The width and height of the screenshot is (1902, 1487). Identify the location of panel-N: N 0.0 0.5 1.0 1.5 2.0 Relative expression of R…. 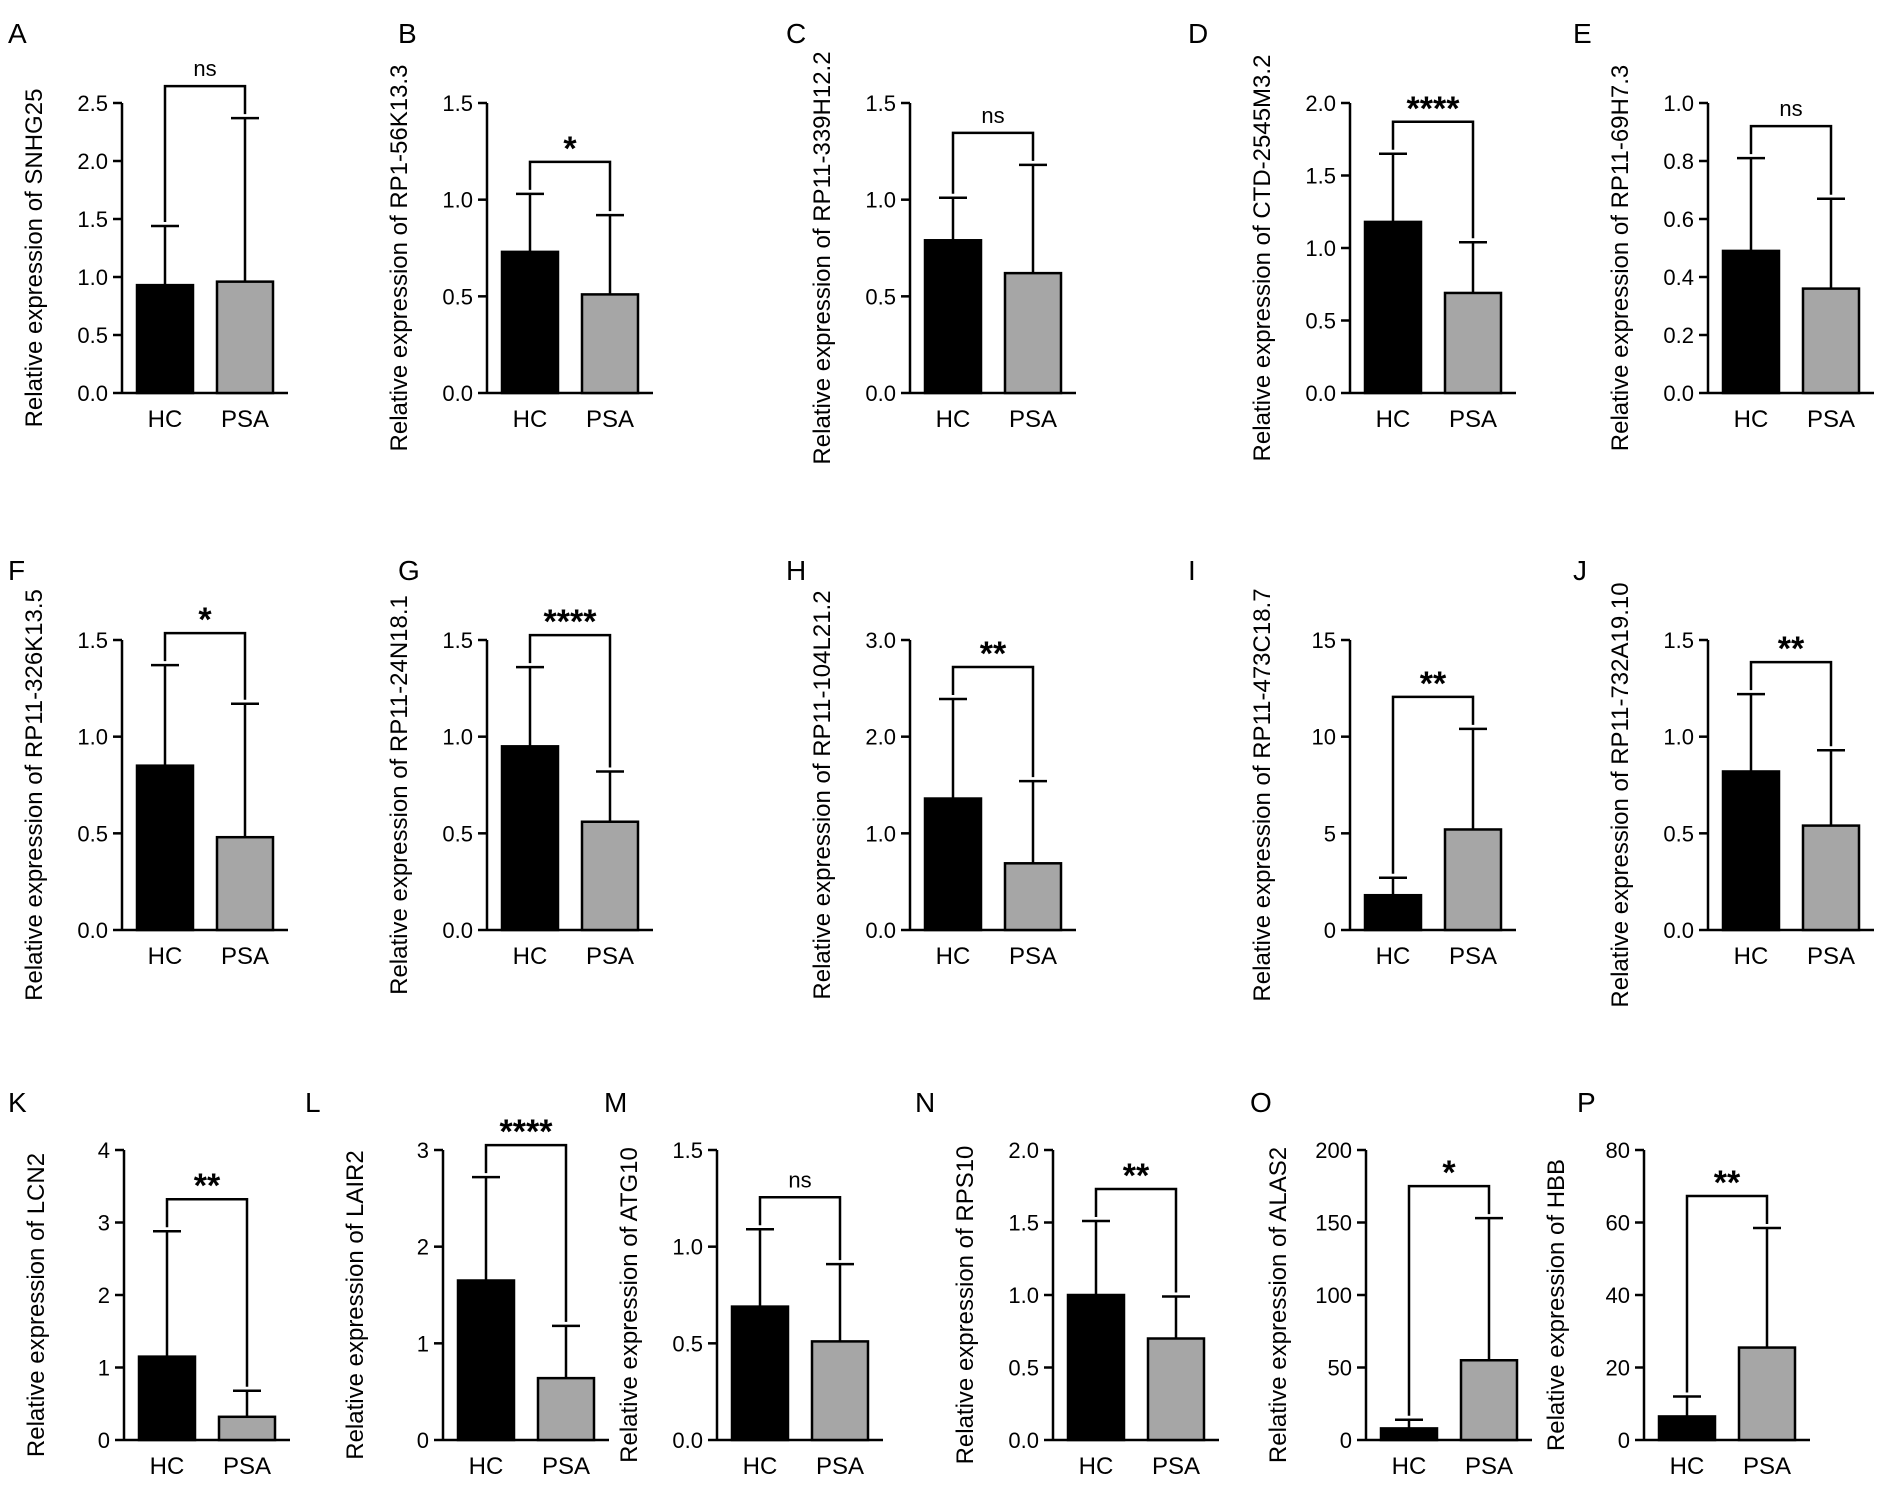
(1067, 1283).